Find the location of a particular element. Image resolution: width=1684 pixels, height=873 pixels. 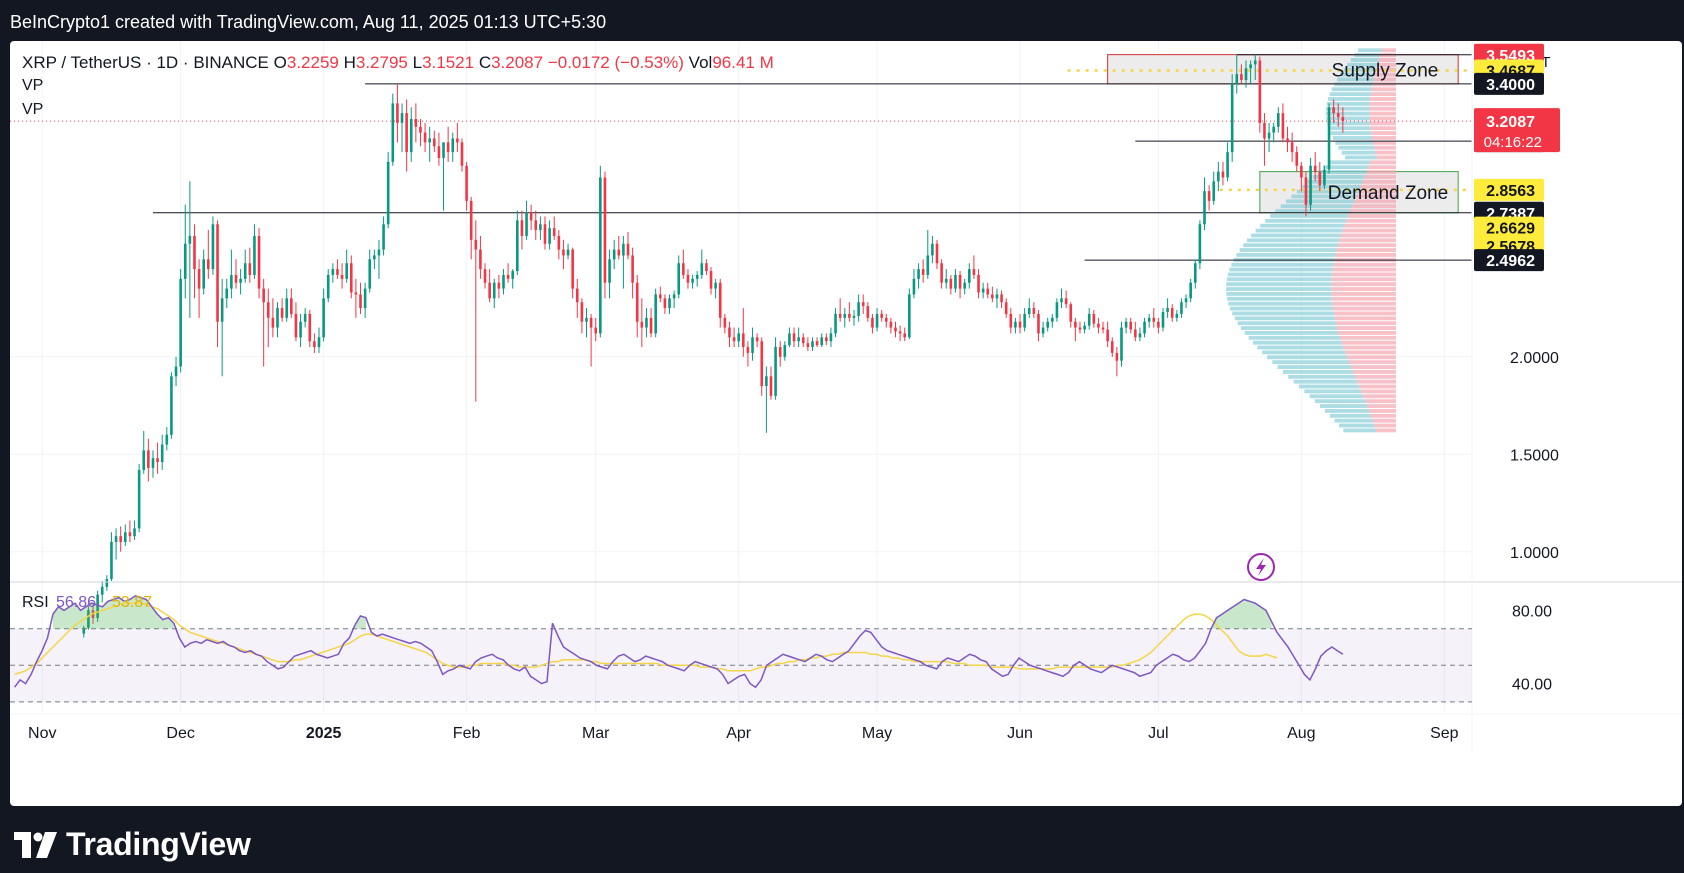

vp-indicator-1: VP is located at coordinates (33, 85).